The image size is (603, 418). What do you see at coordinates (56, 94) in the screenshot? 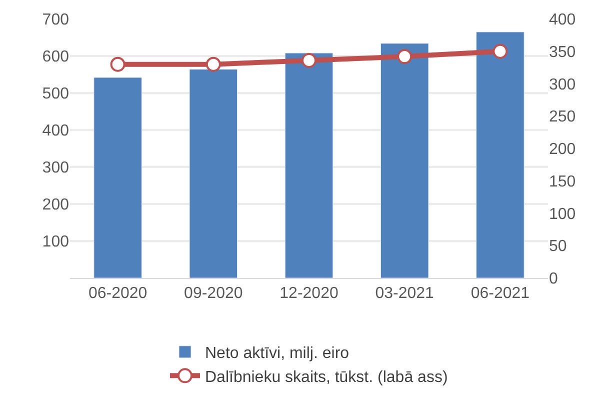
I see `y-tick-label: 500` at bounding box center [56, 94].